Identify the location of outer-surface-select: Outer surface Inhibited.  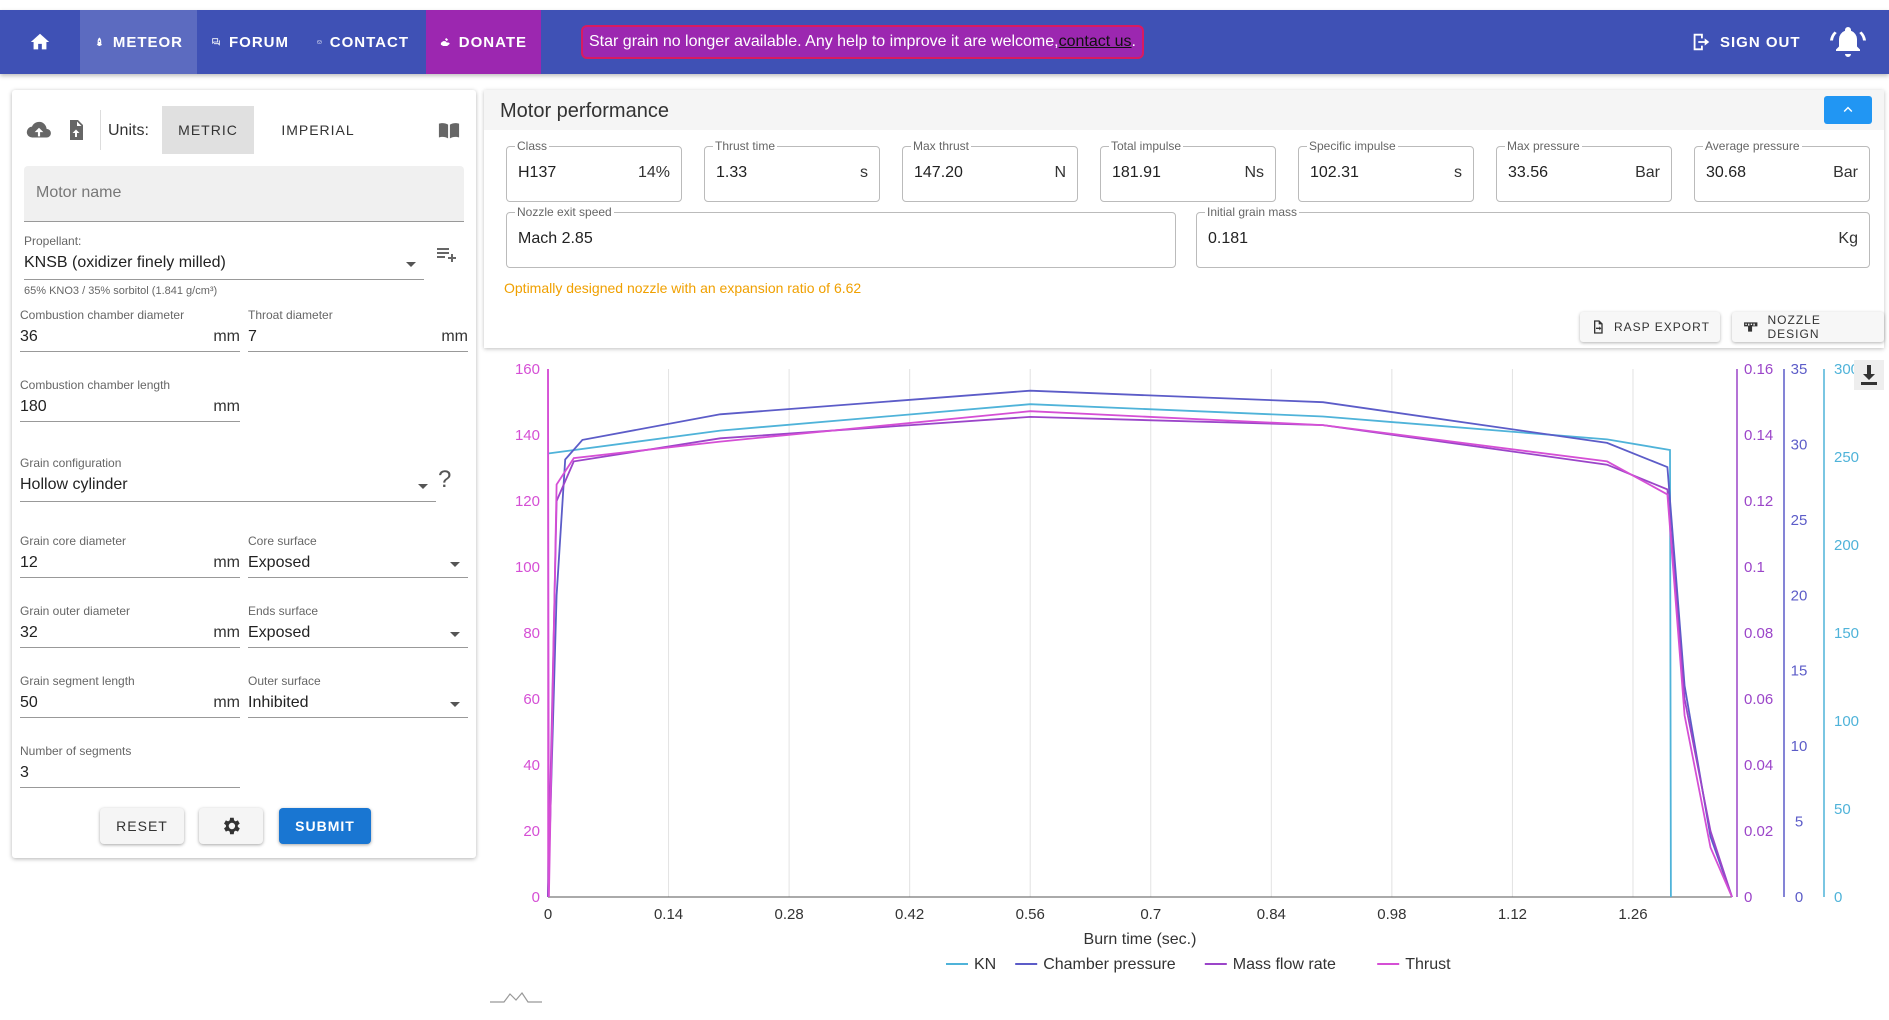
(358, 696).